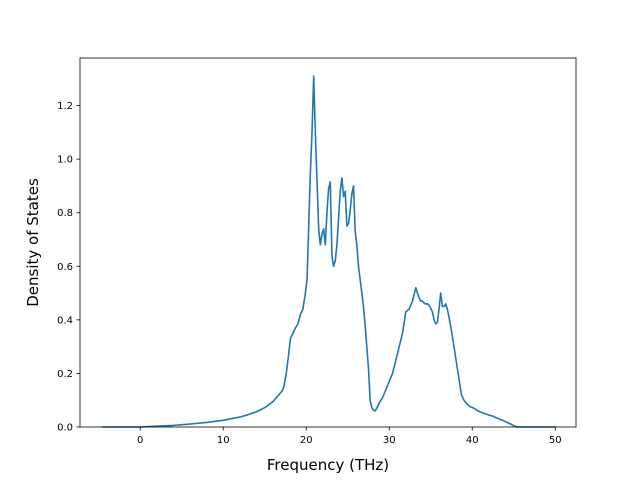 Image resolution: width=640 pixels, height=480 pixels. What do you see at coordinates (555, 440) in the screenshot?
I see `x-tick-label: 50` at bounding box center [555, 440].